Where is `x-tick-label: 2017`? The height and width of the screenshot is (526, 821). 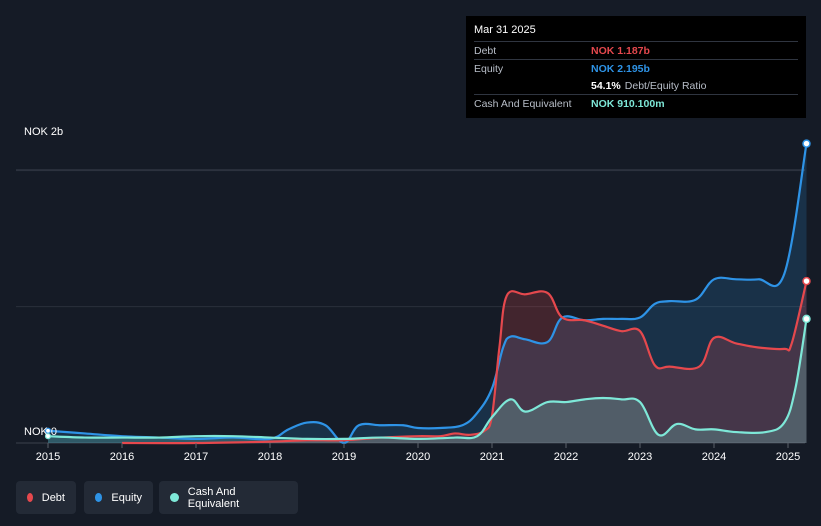
x-tick-label: 2017 is located at coordinates (196, 457).